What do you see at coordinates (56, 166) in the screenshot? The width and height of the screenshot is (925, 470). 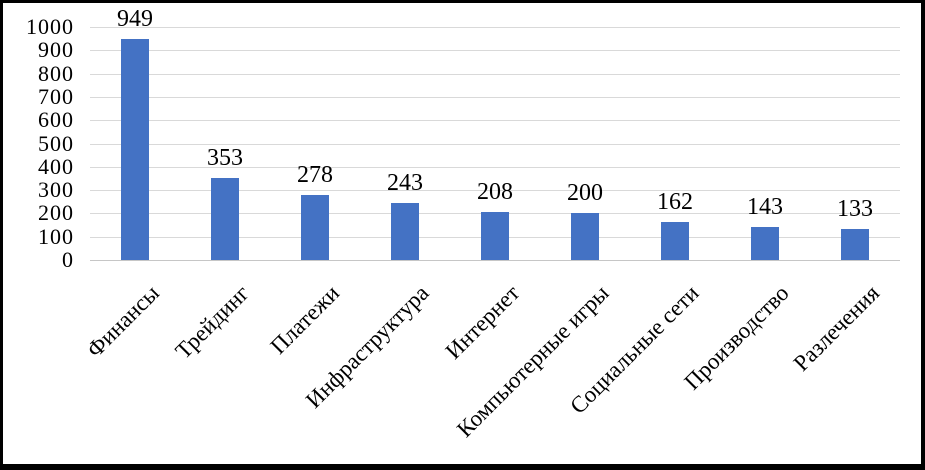 I see `y-tick-label-400: 400` at bounding box center [56, 166].